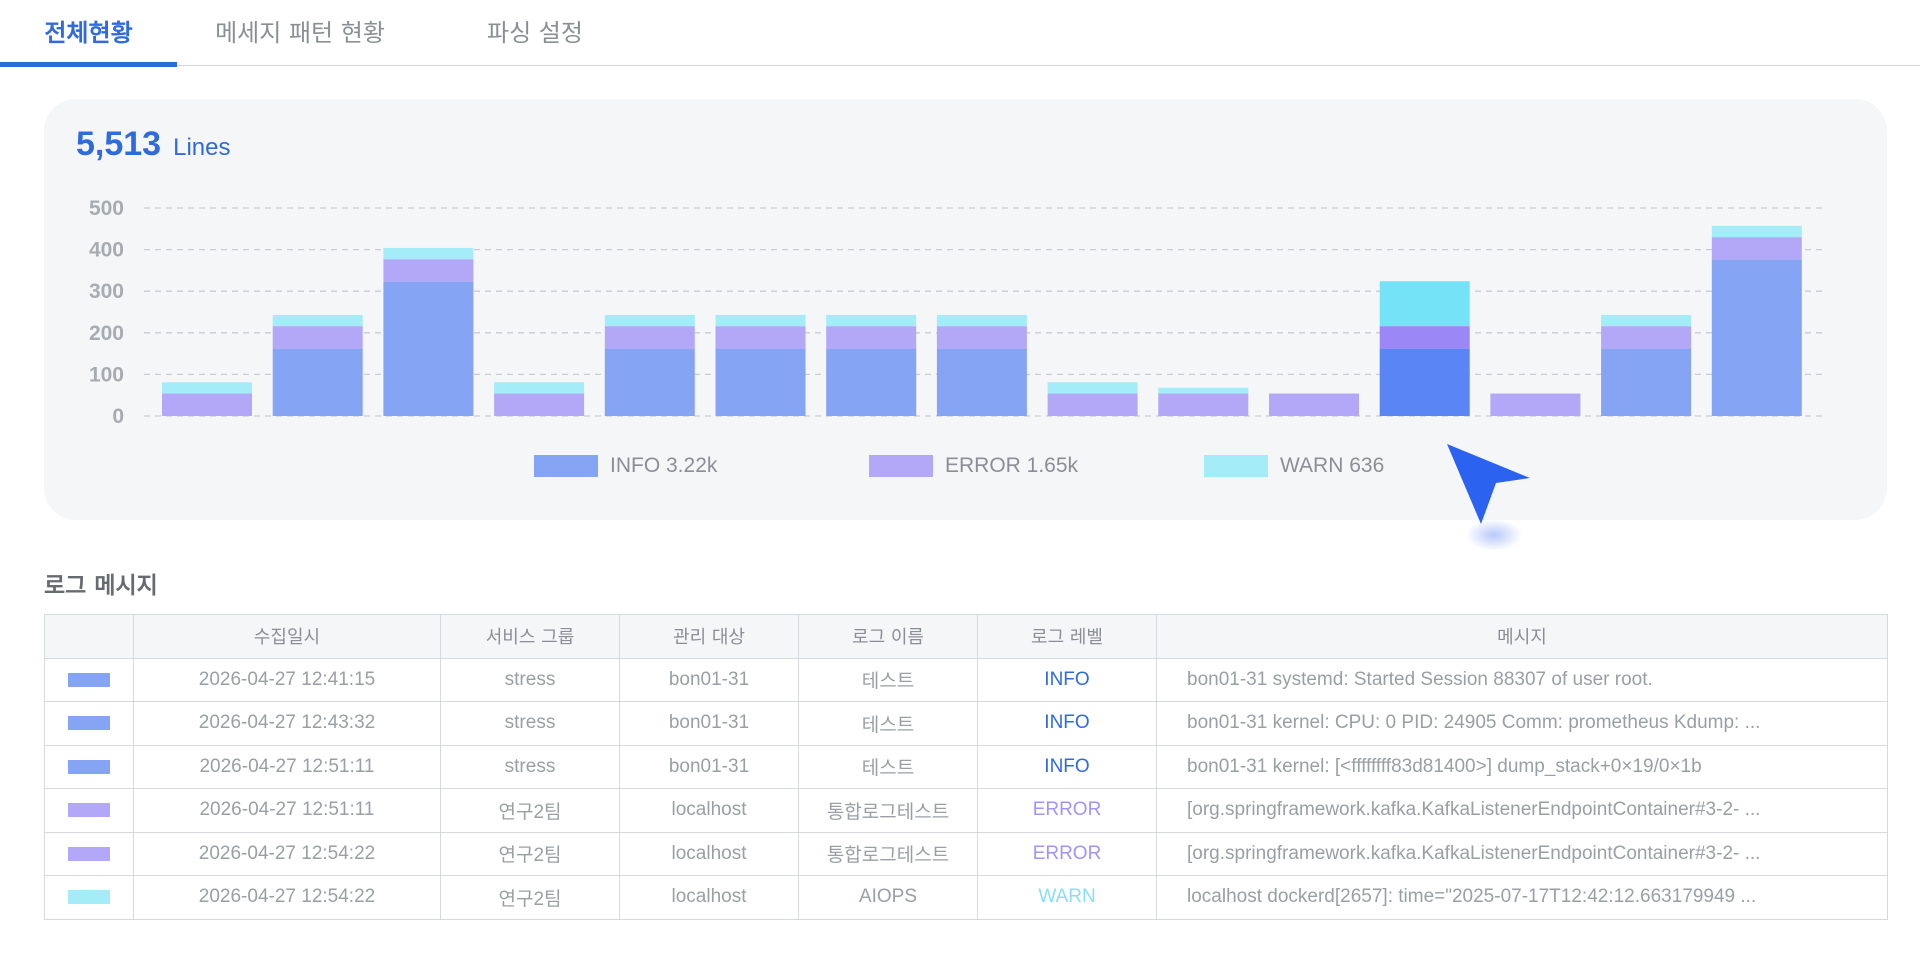 Image resolution: width=1920 pixels, height=953 pixels. What do you see at coordinates (89, 636) in the screenshot?
I see `header-color` at bounding box center [89, 636].